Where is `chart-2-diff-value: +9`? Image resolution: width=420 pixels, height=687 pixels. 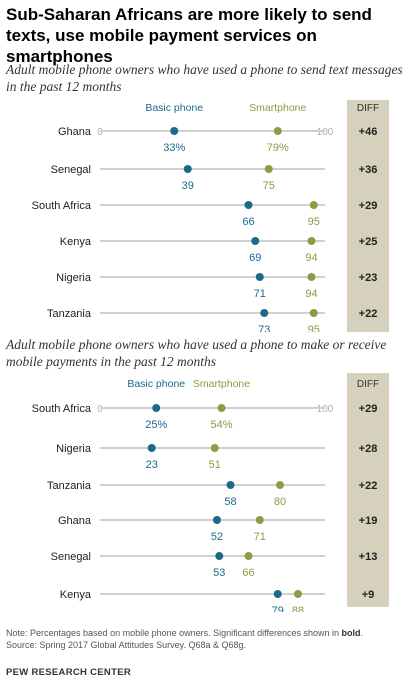 chart-2-diff-value: +9 is located at coordinates (368, 595).